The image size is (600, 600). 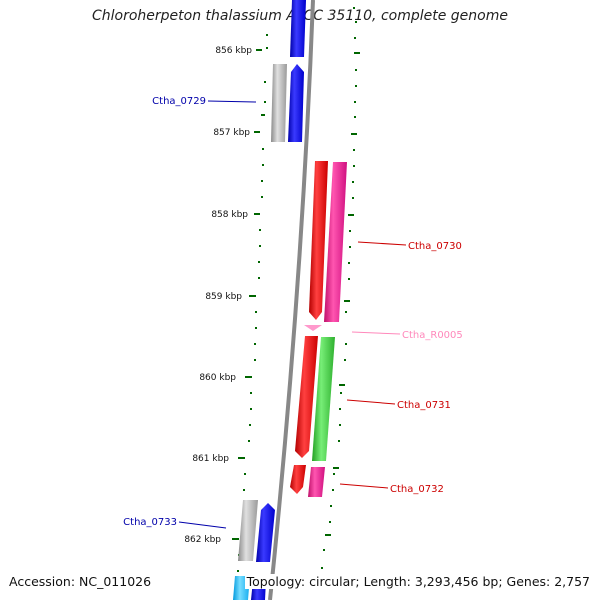 What do you see at coordinates (150, 522) in the screenshot?
I see `gene-label-ctha-0733: Ctha_0733` at bounding box center [150, 522].